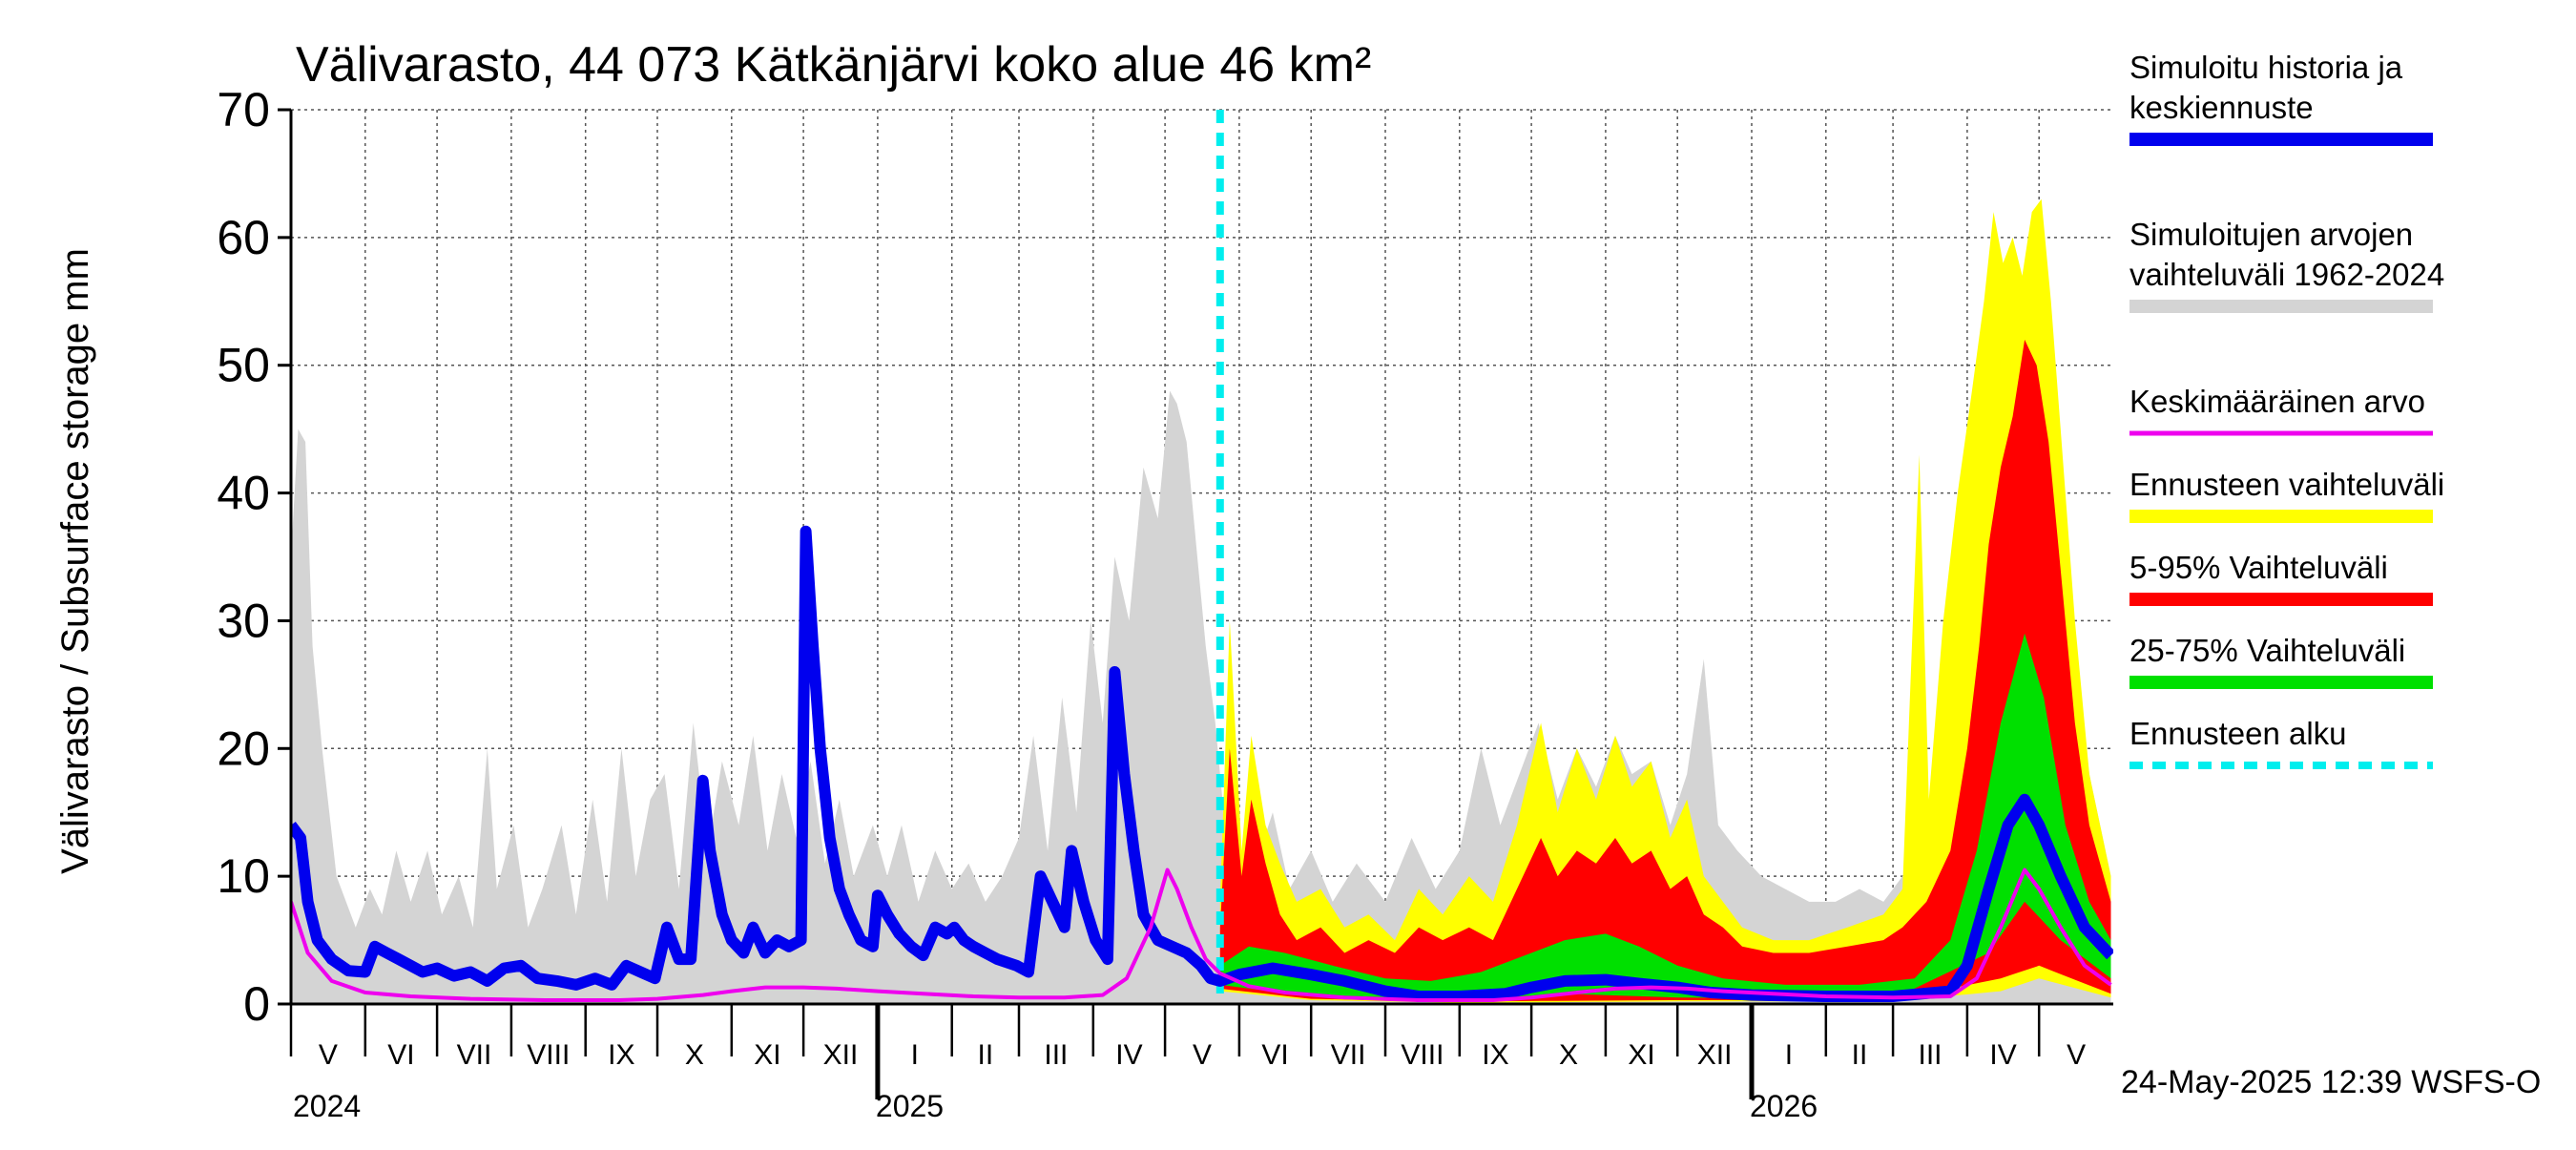  I want to click on legend-label: vaihteluväli 1962-2024, so click(2286, 274).